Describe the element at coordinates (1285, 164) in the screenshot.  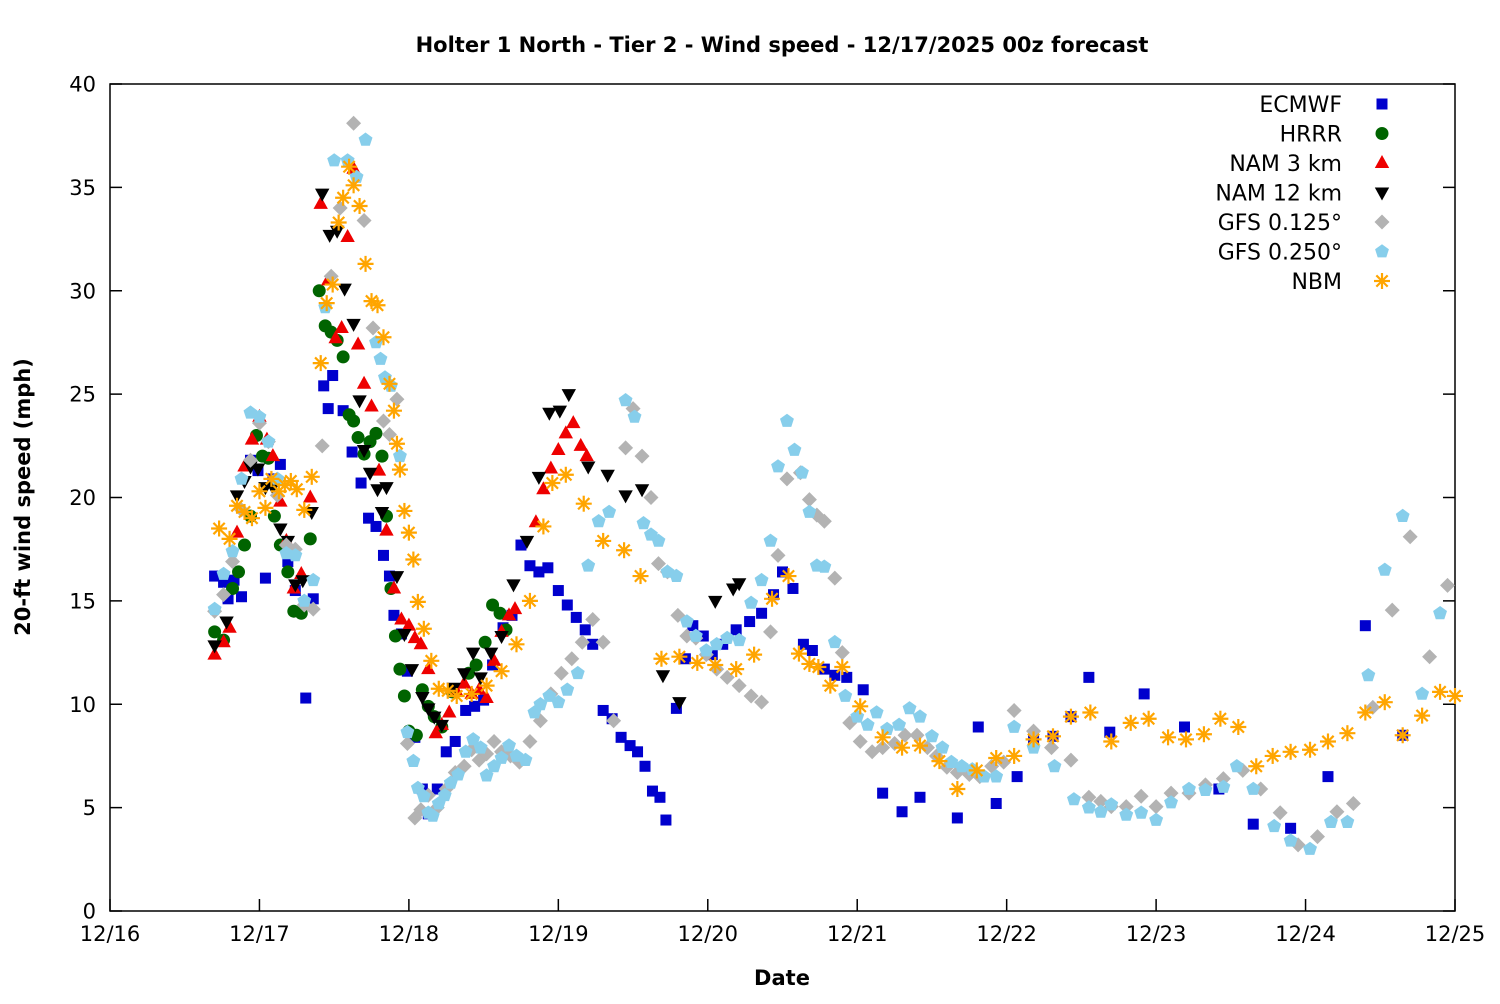
I see `legend-label-nam-3-km: NAM 3 km` at that location.